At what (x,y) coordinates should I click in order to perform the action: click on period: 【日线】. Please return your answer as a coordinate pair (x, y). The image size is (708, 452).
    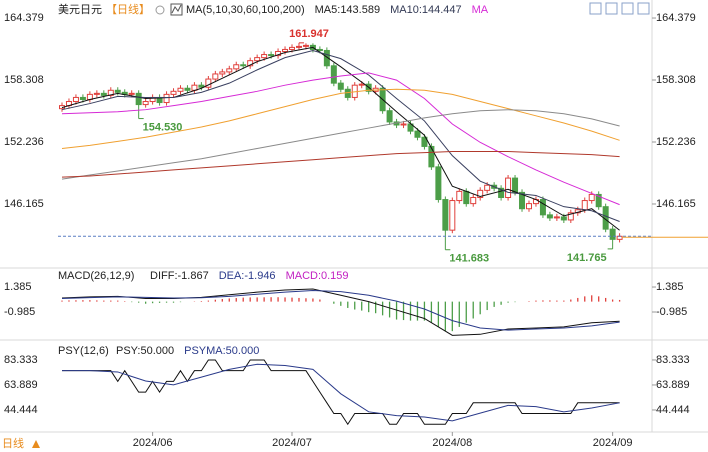
    Looking at the image, I should click on (128, 9).